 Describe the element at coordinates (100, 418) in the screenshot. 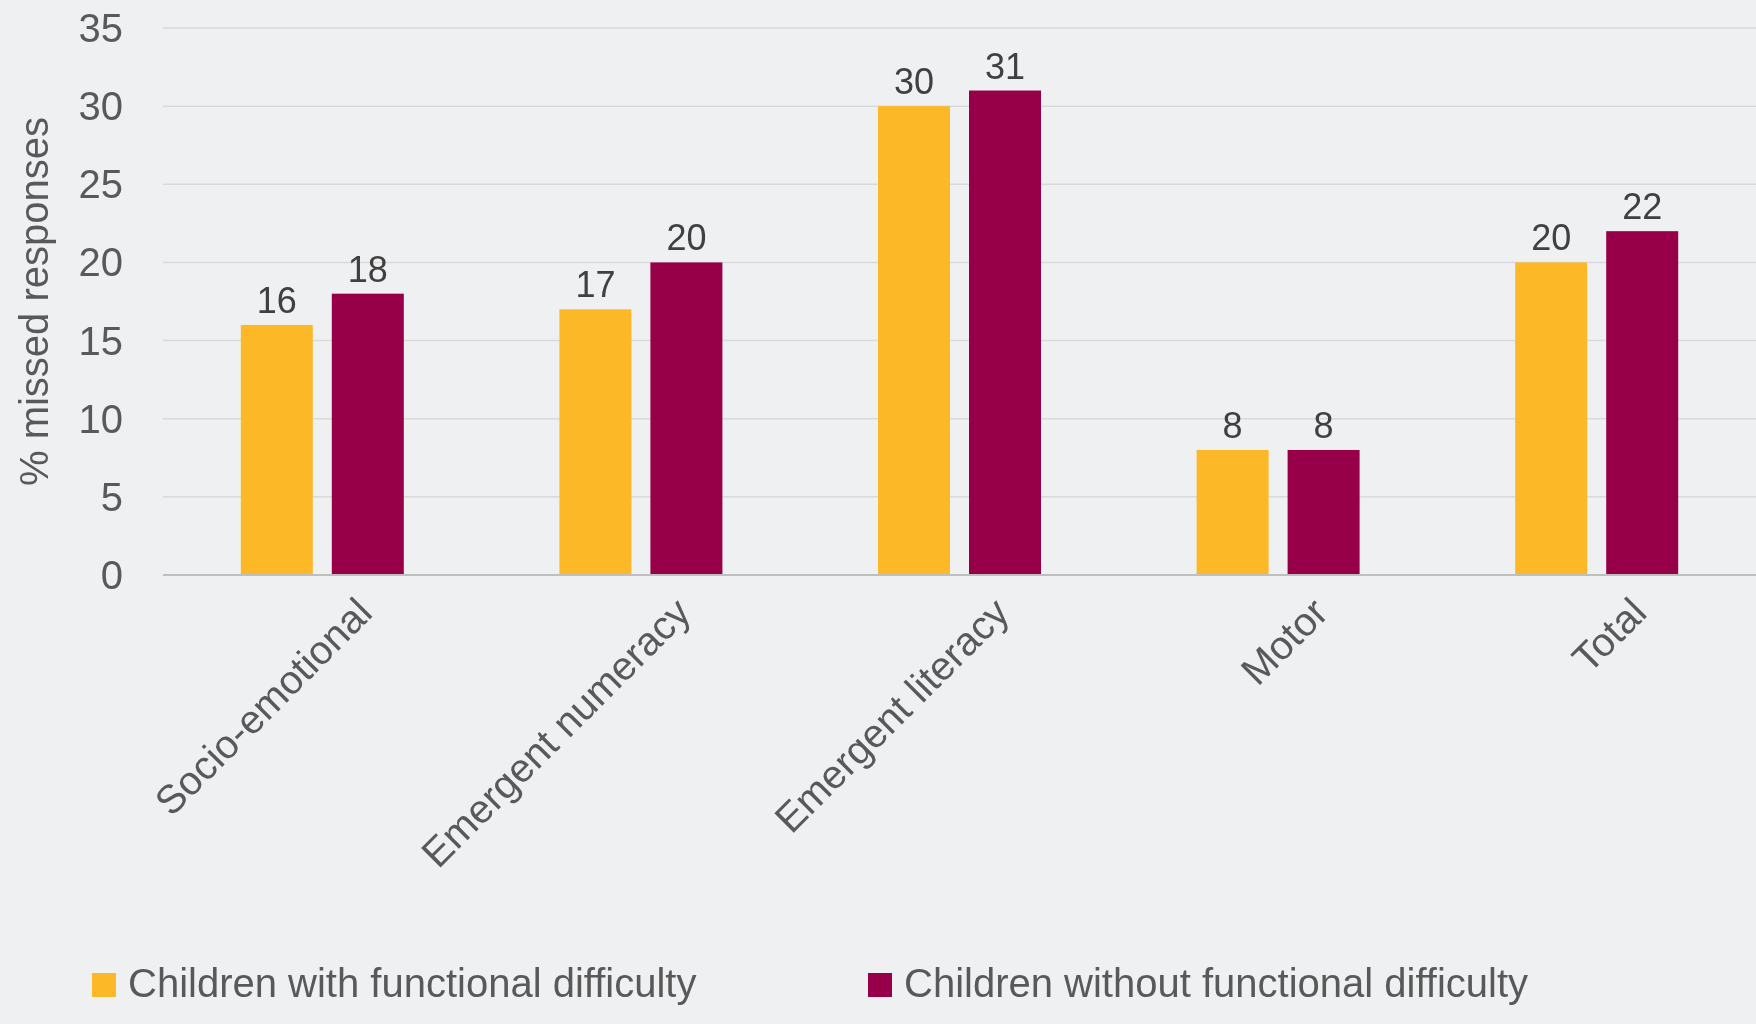

I see `y-tick-label: 10` at that location.